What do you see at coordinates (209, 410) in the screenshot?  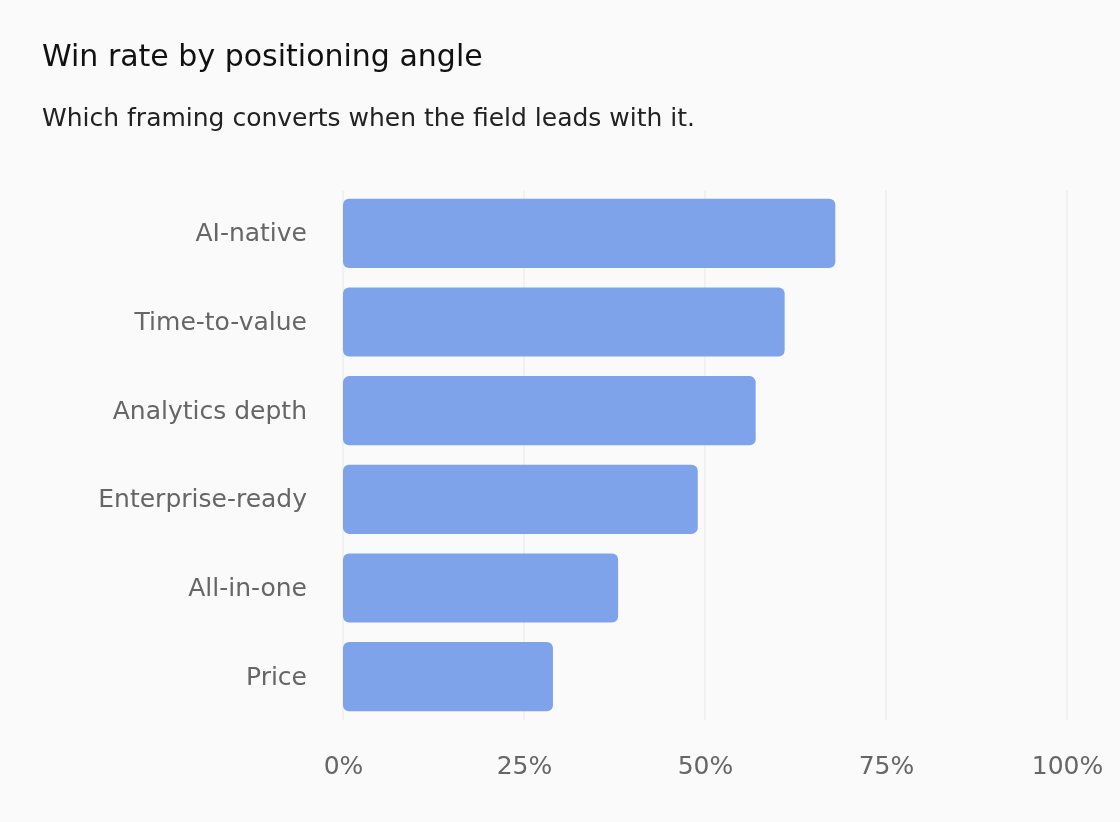 I see `y-tick-label: Analytics depth` at bounding box center [209, 410].